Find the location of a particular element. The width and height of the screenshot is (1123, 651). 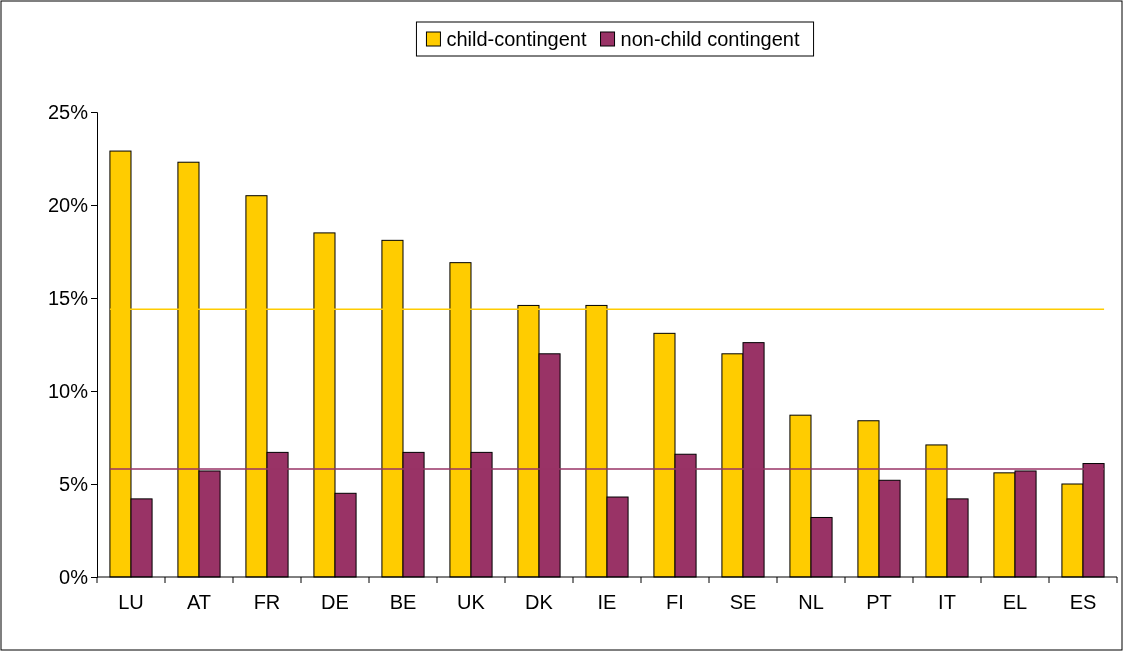

y-tick-label: 20% is located at coordinates (68, 204).